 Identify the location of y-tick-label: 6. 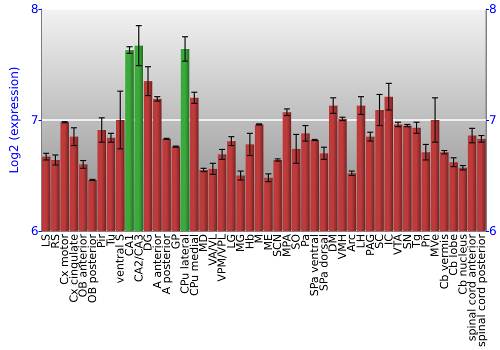
(34, 231).